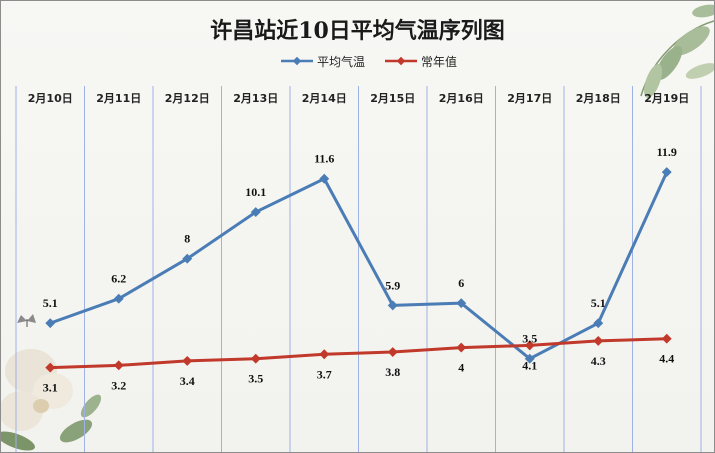 The width and height of the screenshot is (715, 453). I want to click on category-label: 2月18日, so click(598, 98).